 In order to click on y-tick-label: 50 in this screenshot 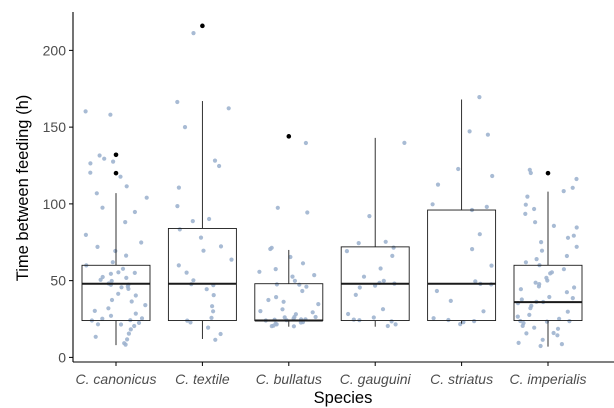, I will do `click(58, 281)`.